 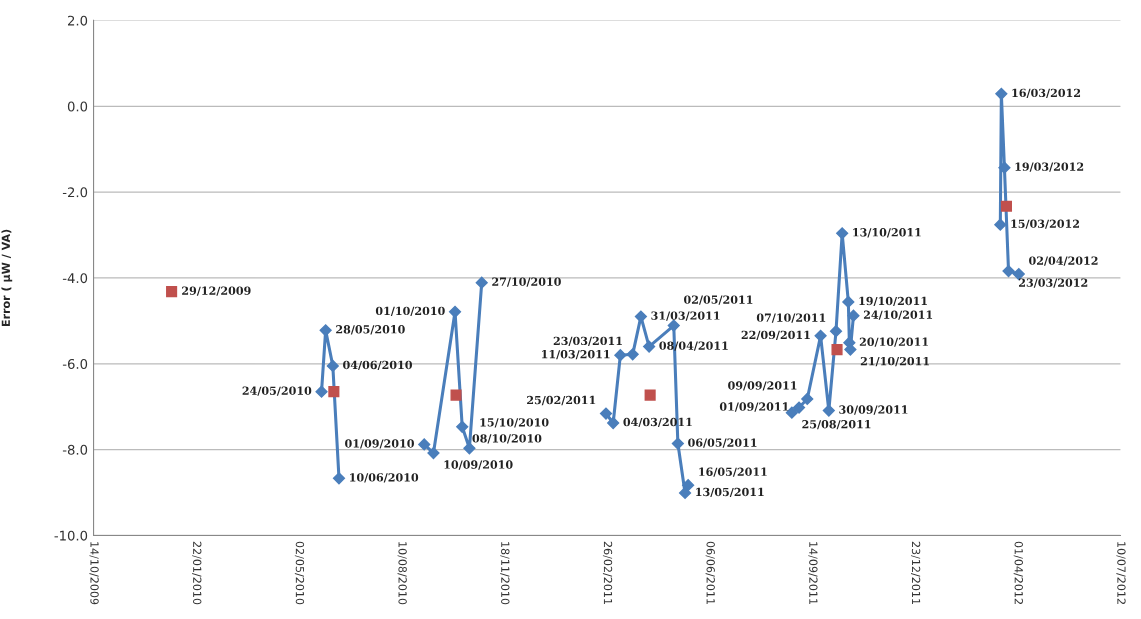 I want to click on annotation: 04/06/2010, so click(x=377, y=365).